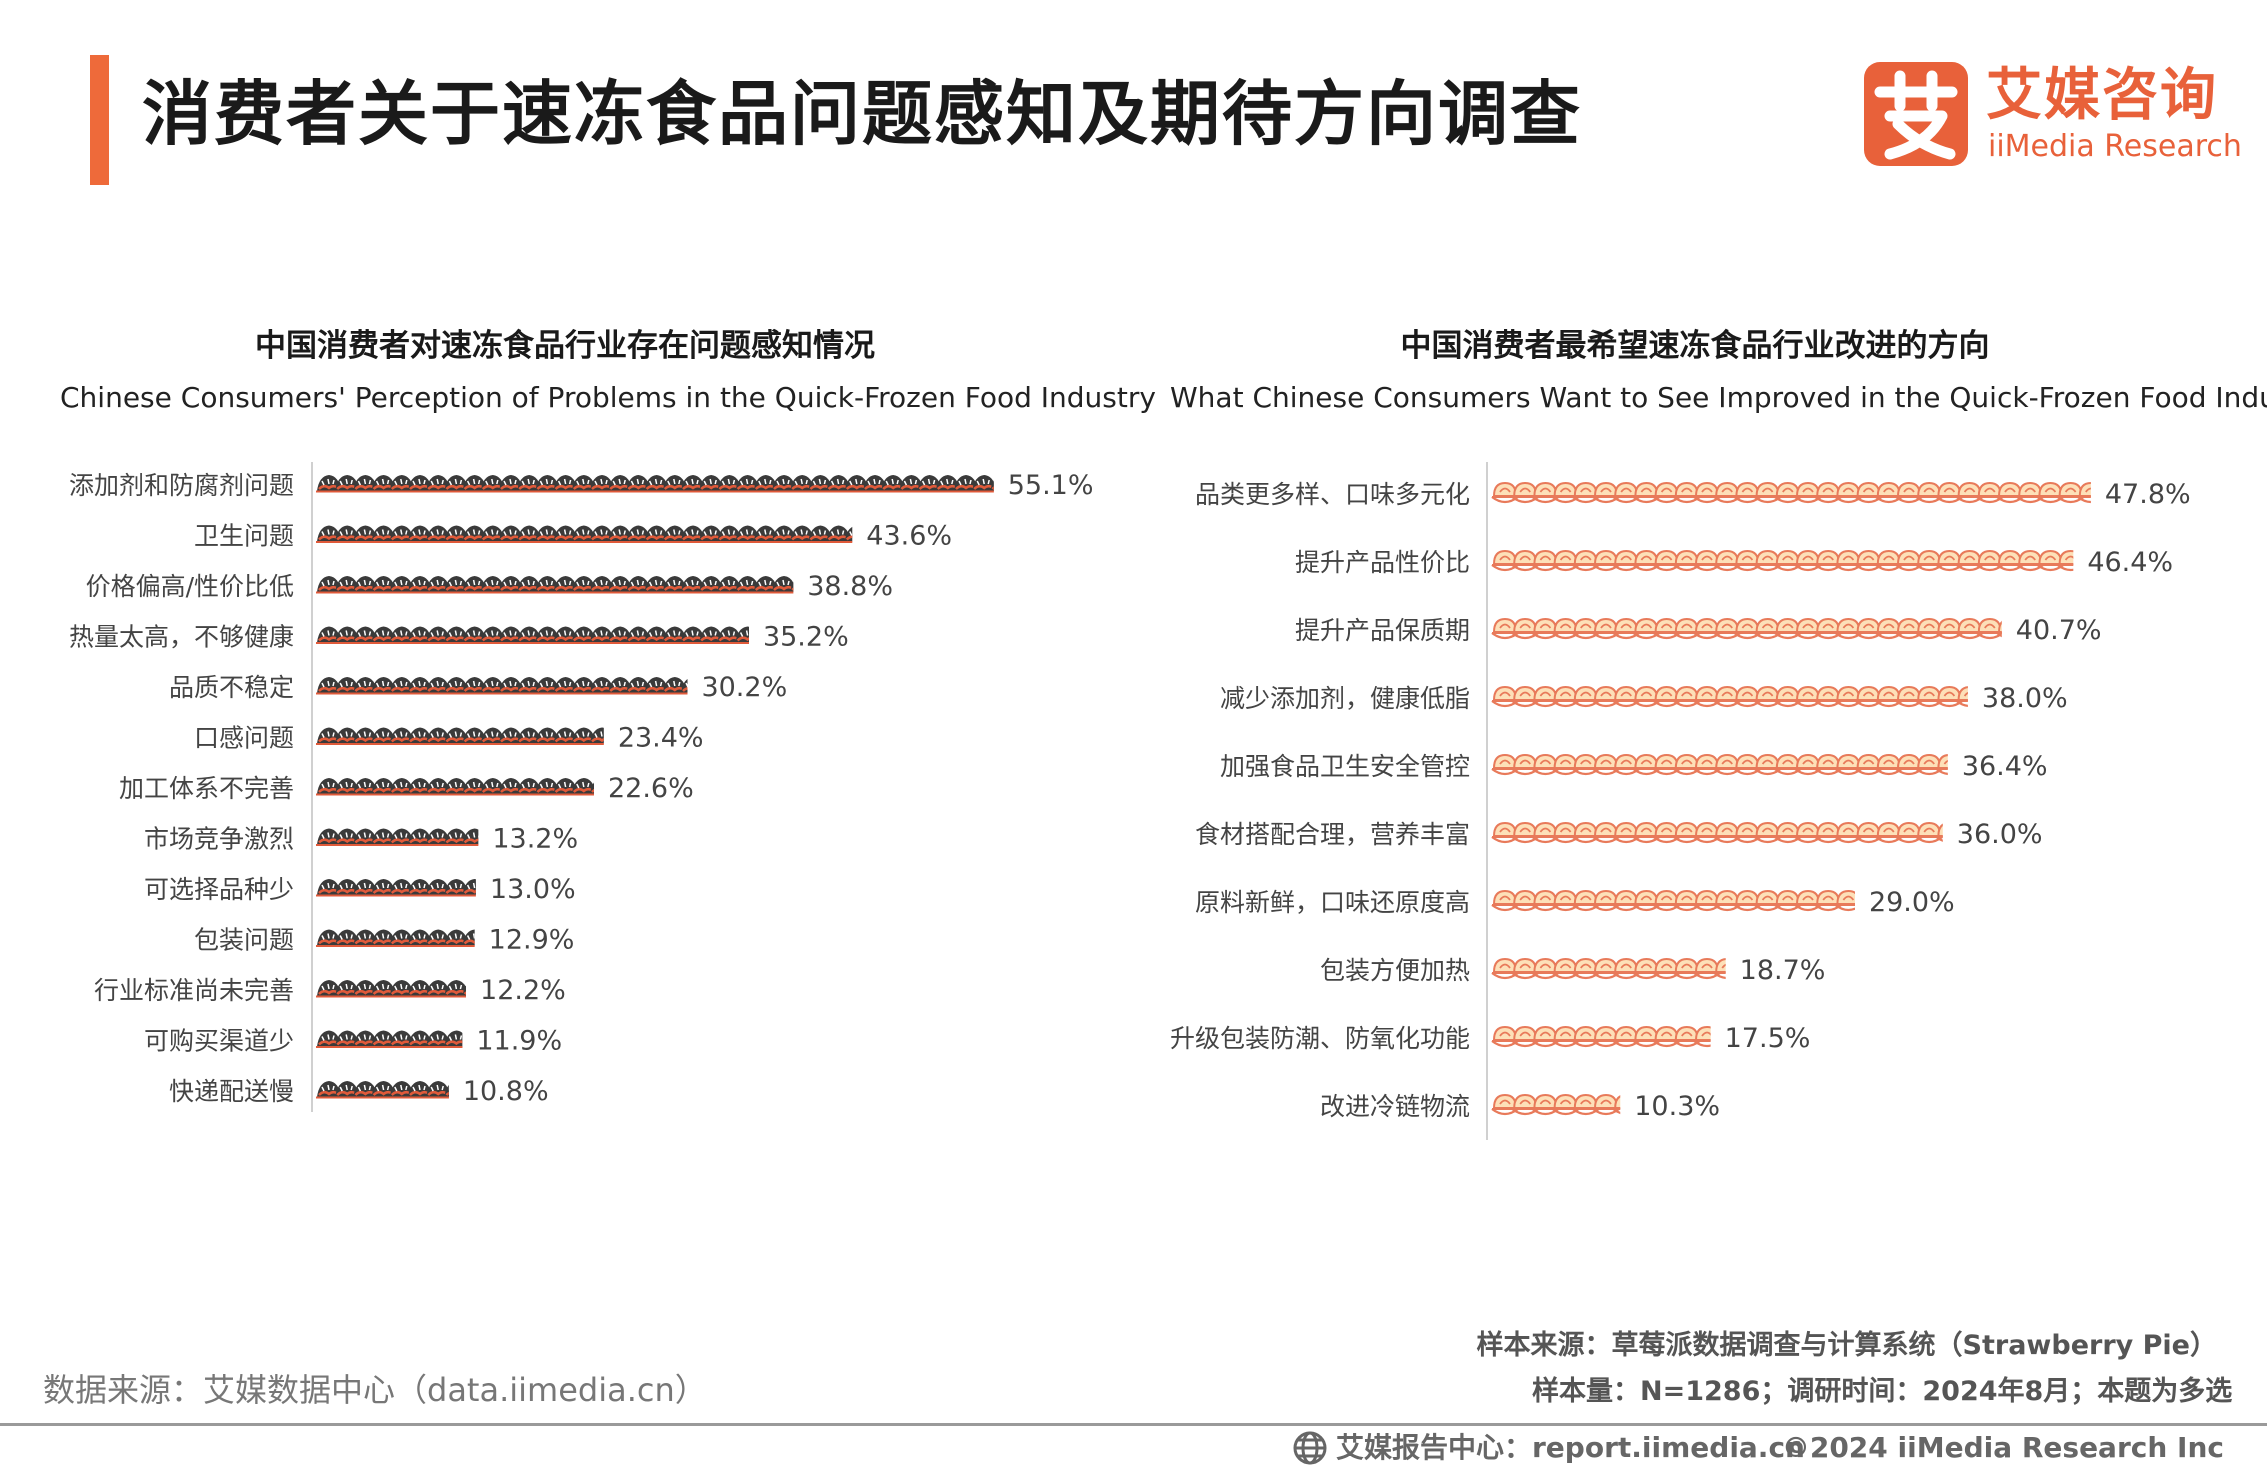 This screenshot has width=2267, height=1474. What do you see at coordinates (1768, 1038) in the screenshot?
I see `right-value-label: 17.5%` at bounding box center [1768, 1038].